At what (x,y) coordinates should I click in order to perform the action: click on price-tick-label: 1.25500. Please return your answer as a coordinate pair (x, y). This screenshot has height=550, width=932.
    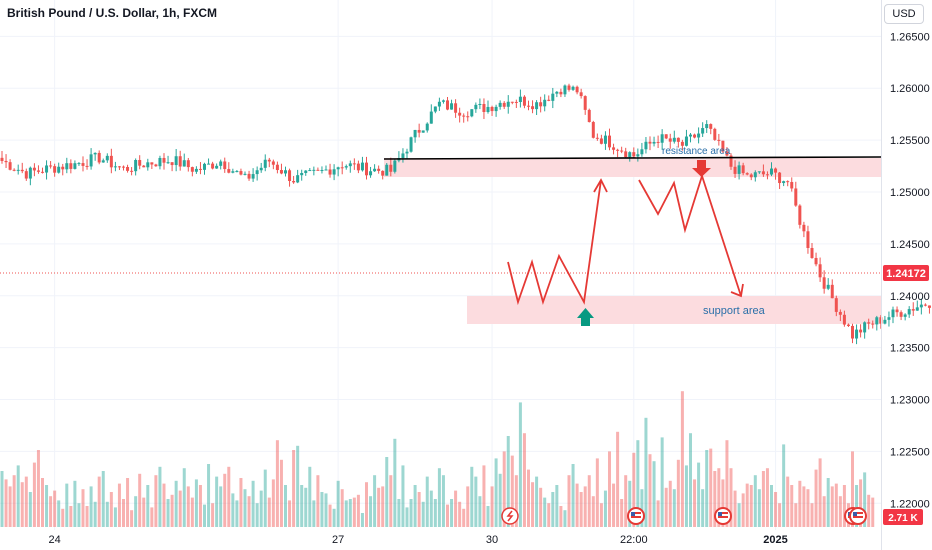
    Looking at the image, I should click on (910, 141).